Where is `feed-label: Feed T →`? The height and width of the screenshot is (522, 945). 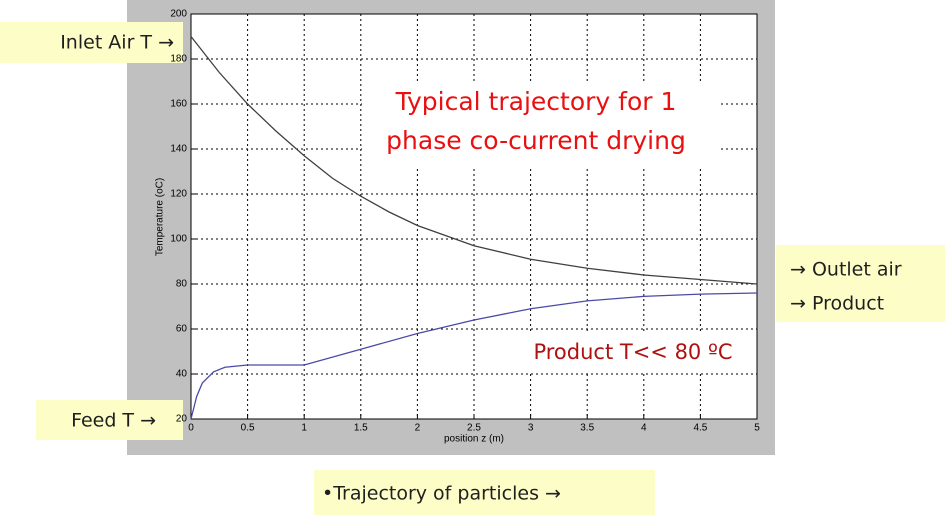
feed-label: Feed T → is located at coordinates (113, 421).